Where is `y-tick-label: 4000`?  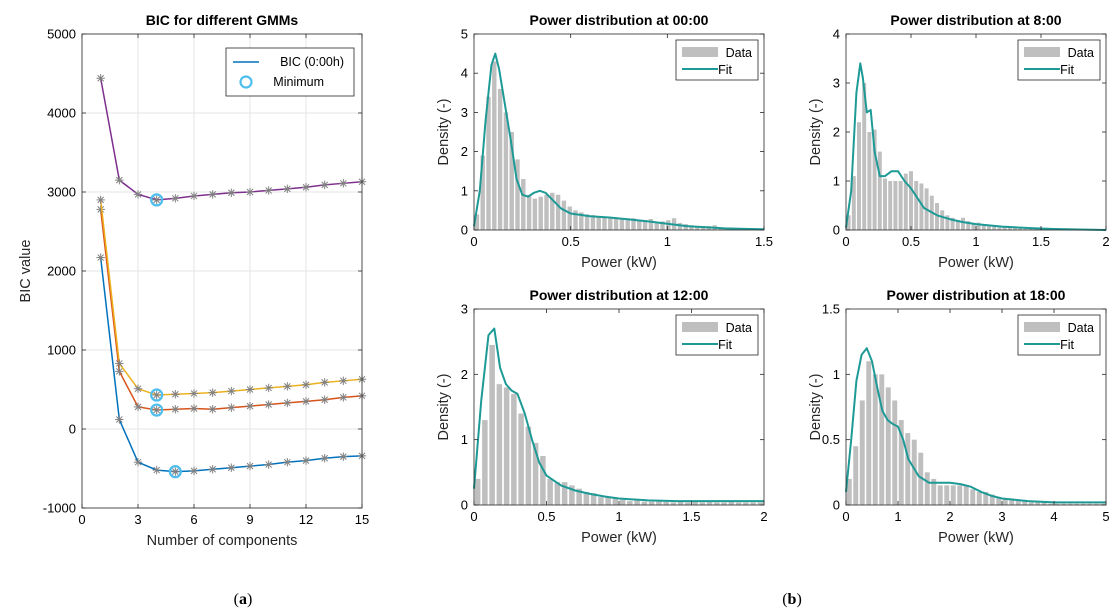 y-tick-label: 4000 is located at coordinates (61, 113).